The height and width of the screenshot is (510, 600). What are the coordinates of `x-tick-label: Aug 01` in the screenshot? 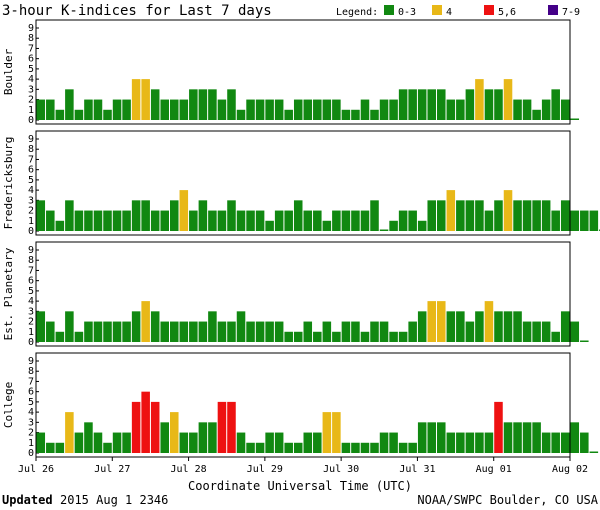 It's located at (494, 469).